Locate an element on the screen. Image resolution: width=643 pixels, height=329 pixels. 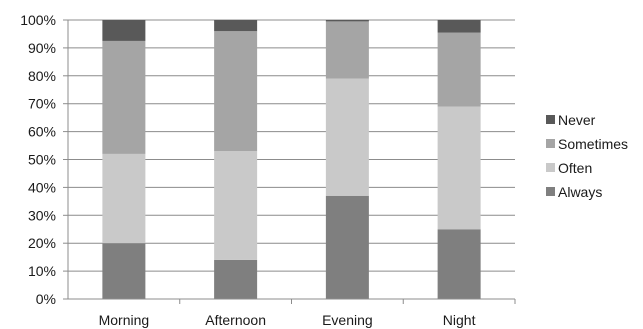
y-tick-label: 60% is located at coordinates (42, 132).